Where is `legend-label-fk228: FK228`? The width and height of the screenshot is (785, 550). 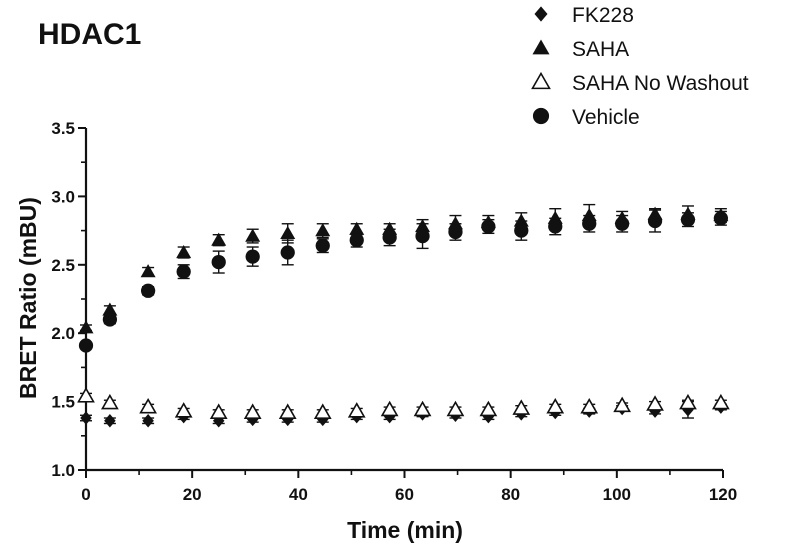 legend-label-fk228: FK228 is located at coordinates (603, 15).